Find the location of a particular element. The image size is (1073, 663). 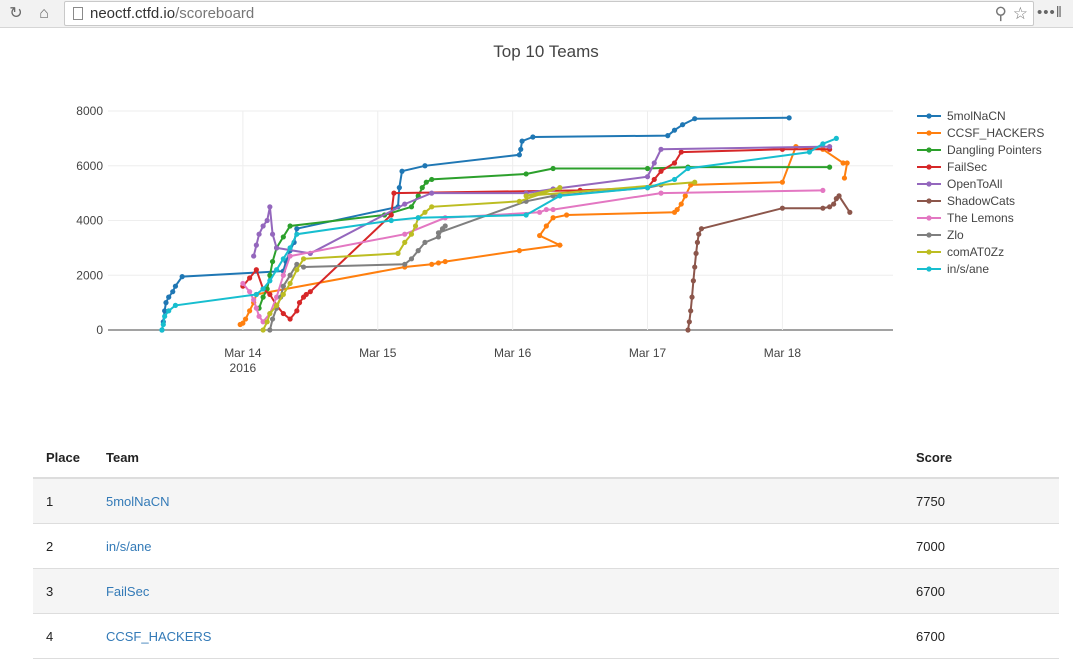

page-icon is located at coordinates (78, 13).